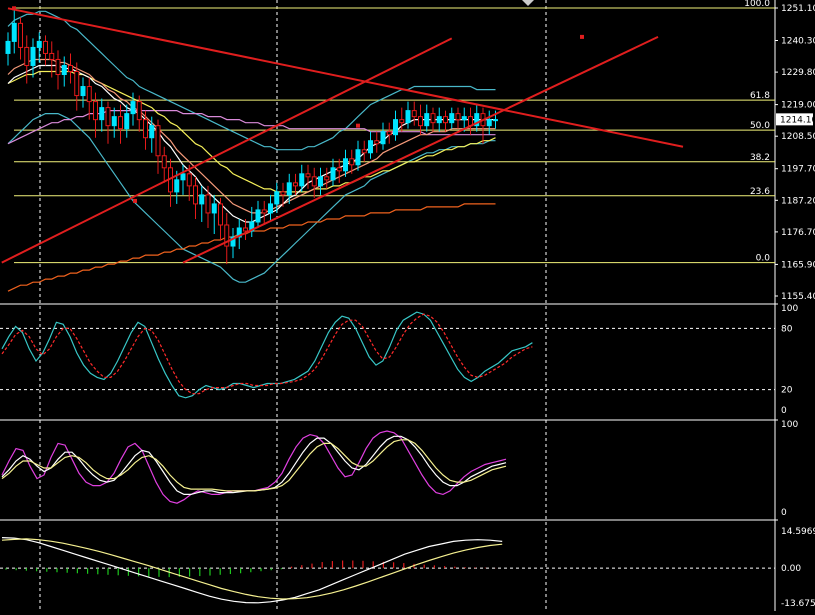 This screenshot has height=615, width=815. I want to click on price-tick-label: 1251.10, so click(798, 9).